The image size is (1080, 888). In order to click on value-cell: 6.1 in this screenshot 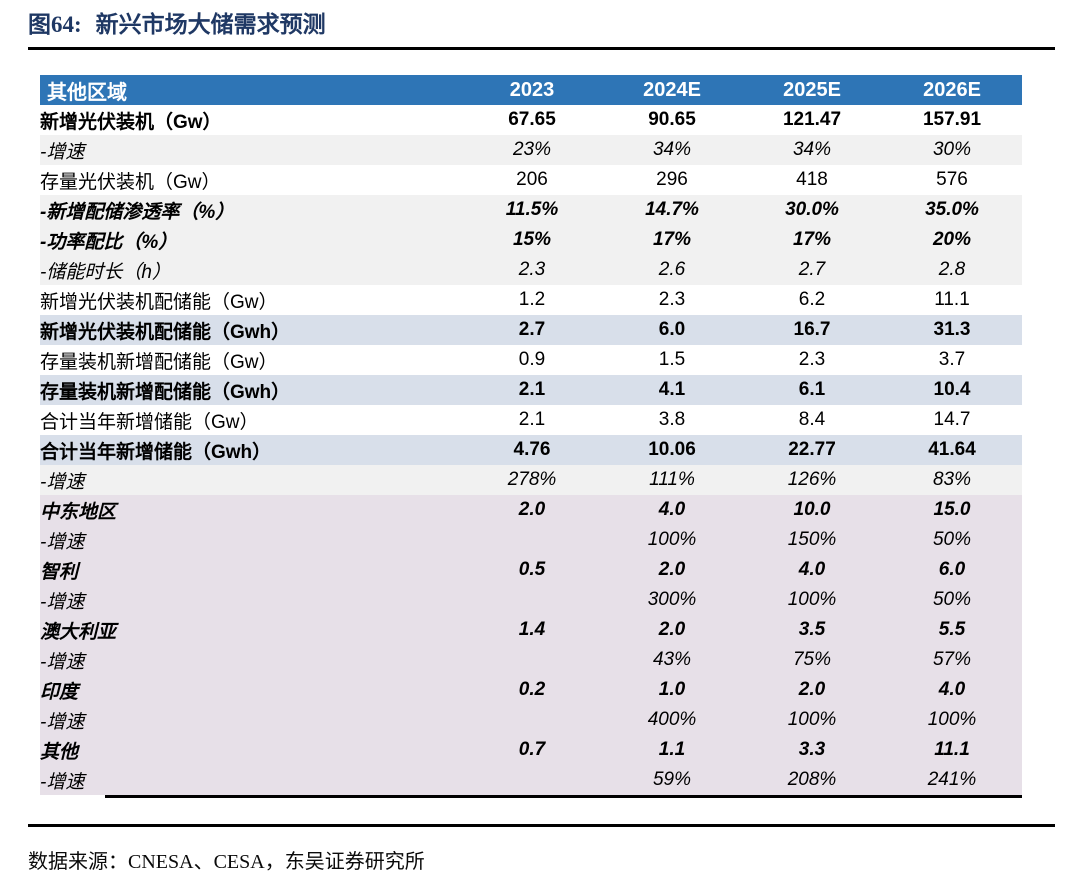, I will do `click(812, 389)`.